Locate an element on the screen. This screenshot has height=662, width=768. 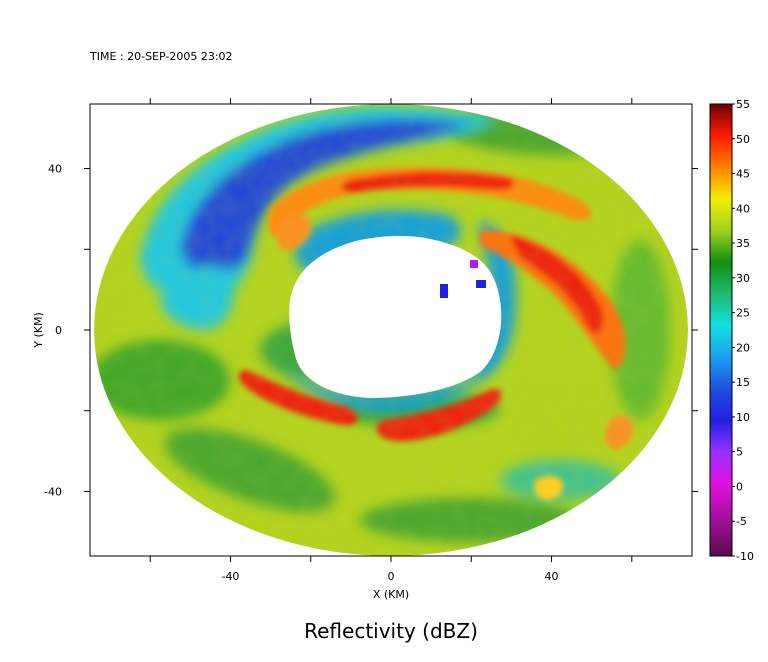
y-tick-label: 40 is located at coordinates (55, 169).